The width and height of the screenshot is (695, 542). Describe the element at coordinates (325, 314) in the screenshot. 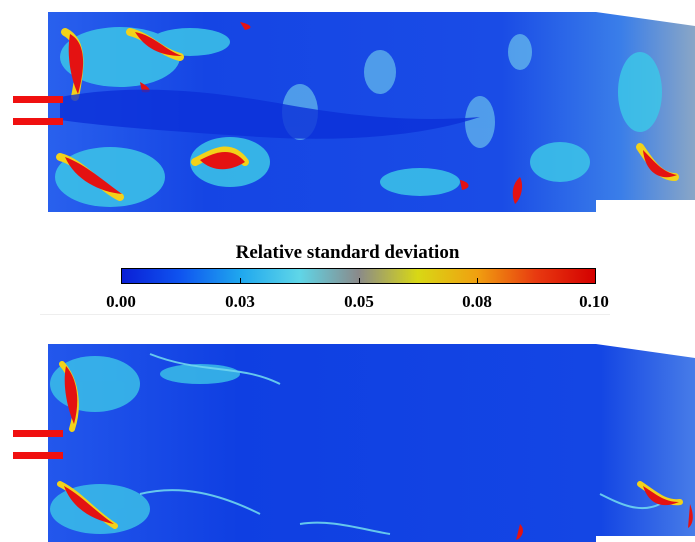

I see `divider` at that location.